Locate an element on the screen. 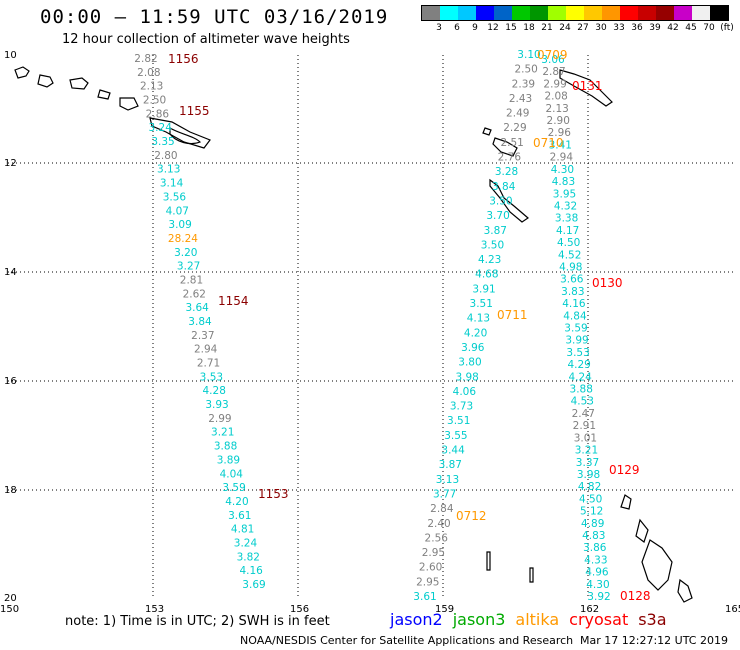 The height and width of the screenshot is (650, 740). swh-value: 2.84 is located at coordinates (442, 509).